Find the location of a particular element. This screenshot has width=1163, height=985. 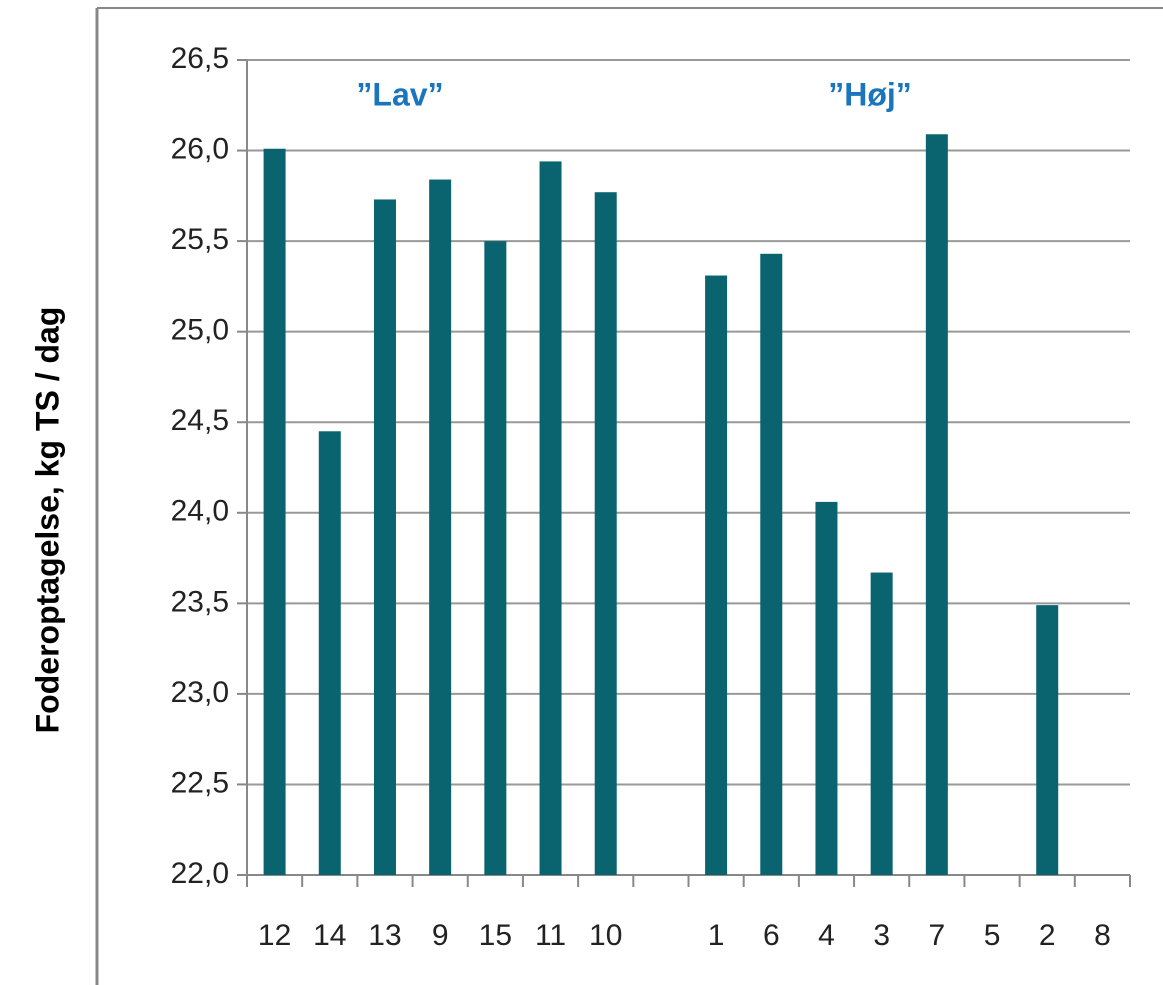

x-tick-label: 14 is located at coordinates (329, 935).